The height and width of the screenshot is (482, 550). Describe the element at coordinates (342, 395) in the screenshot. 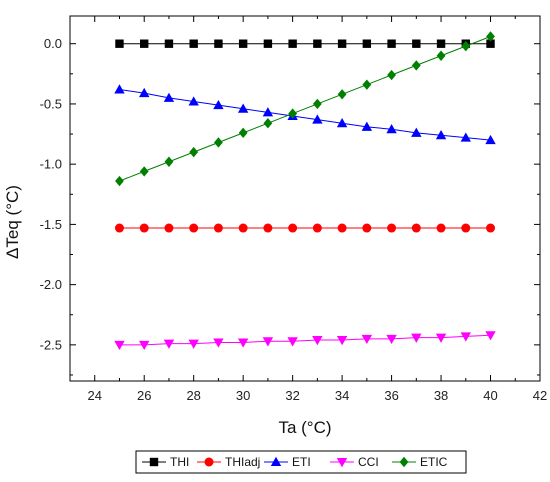

I see `x-tick-label: 34` at that location.